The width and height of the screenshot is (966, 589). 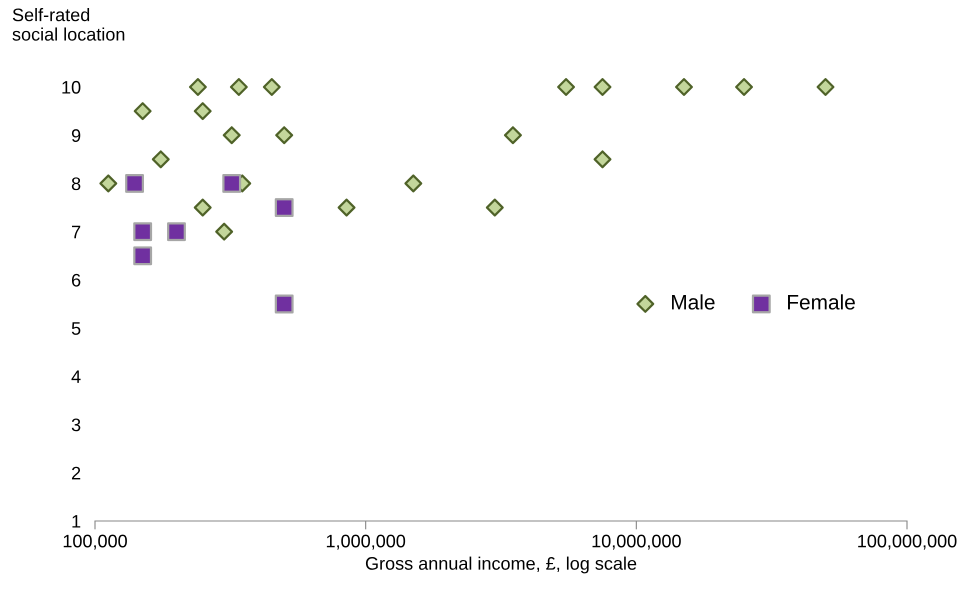 I want to click on legend-label: Female, so click(x=821, y=302).